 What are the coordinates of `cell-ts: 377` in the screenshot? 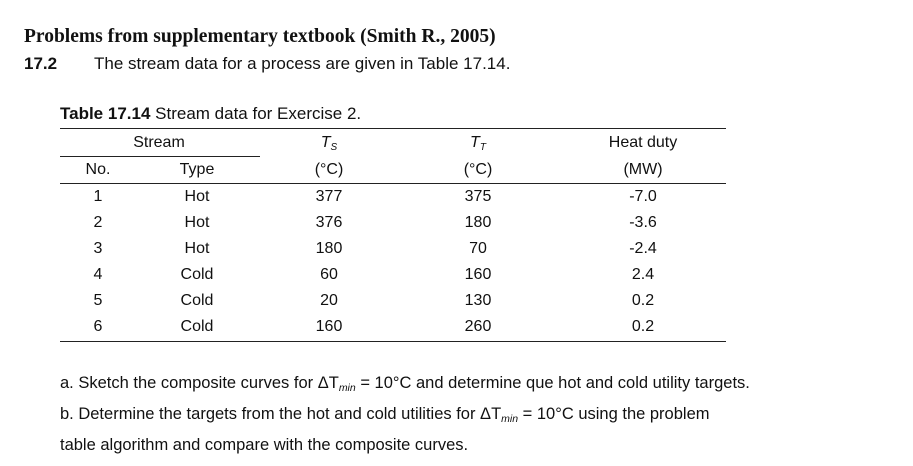 It's located at (329, 196).